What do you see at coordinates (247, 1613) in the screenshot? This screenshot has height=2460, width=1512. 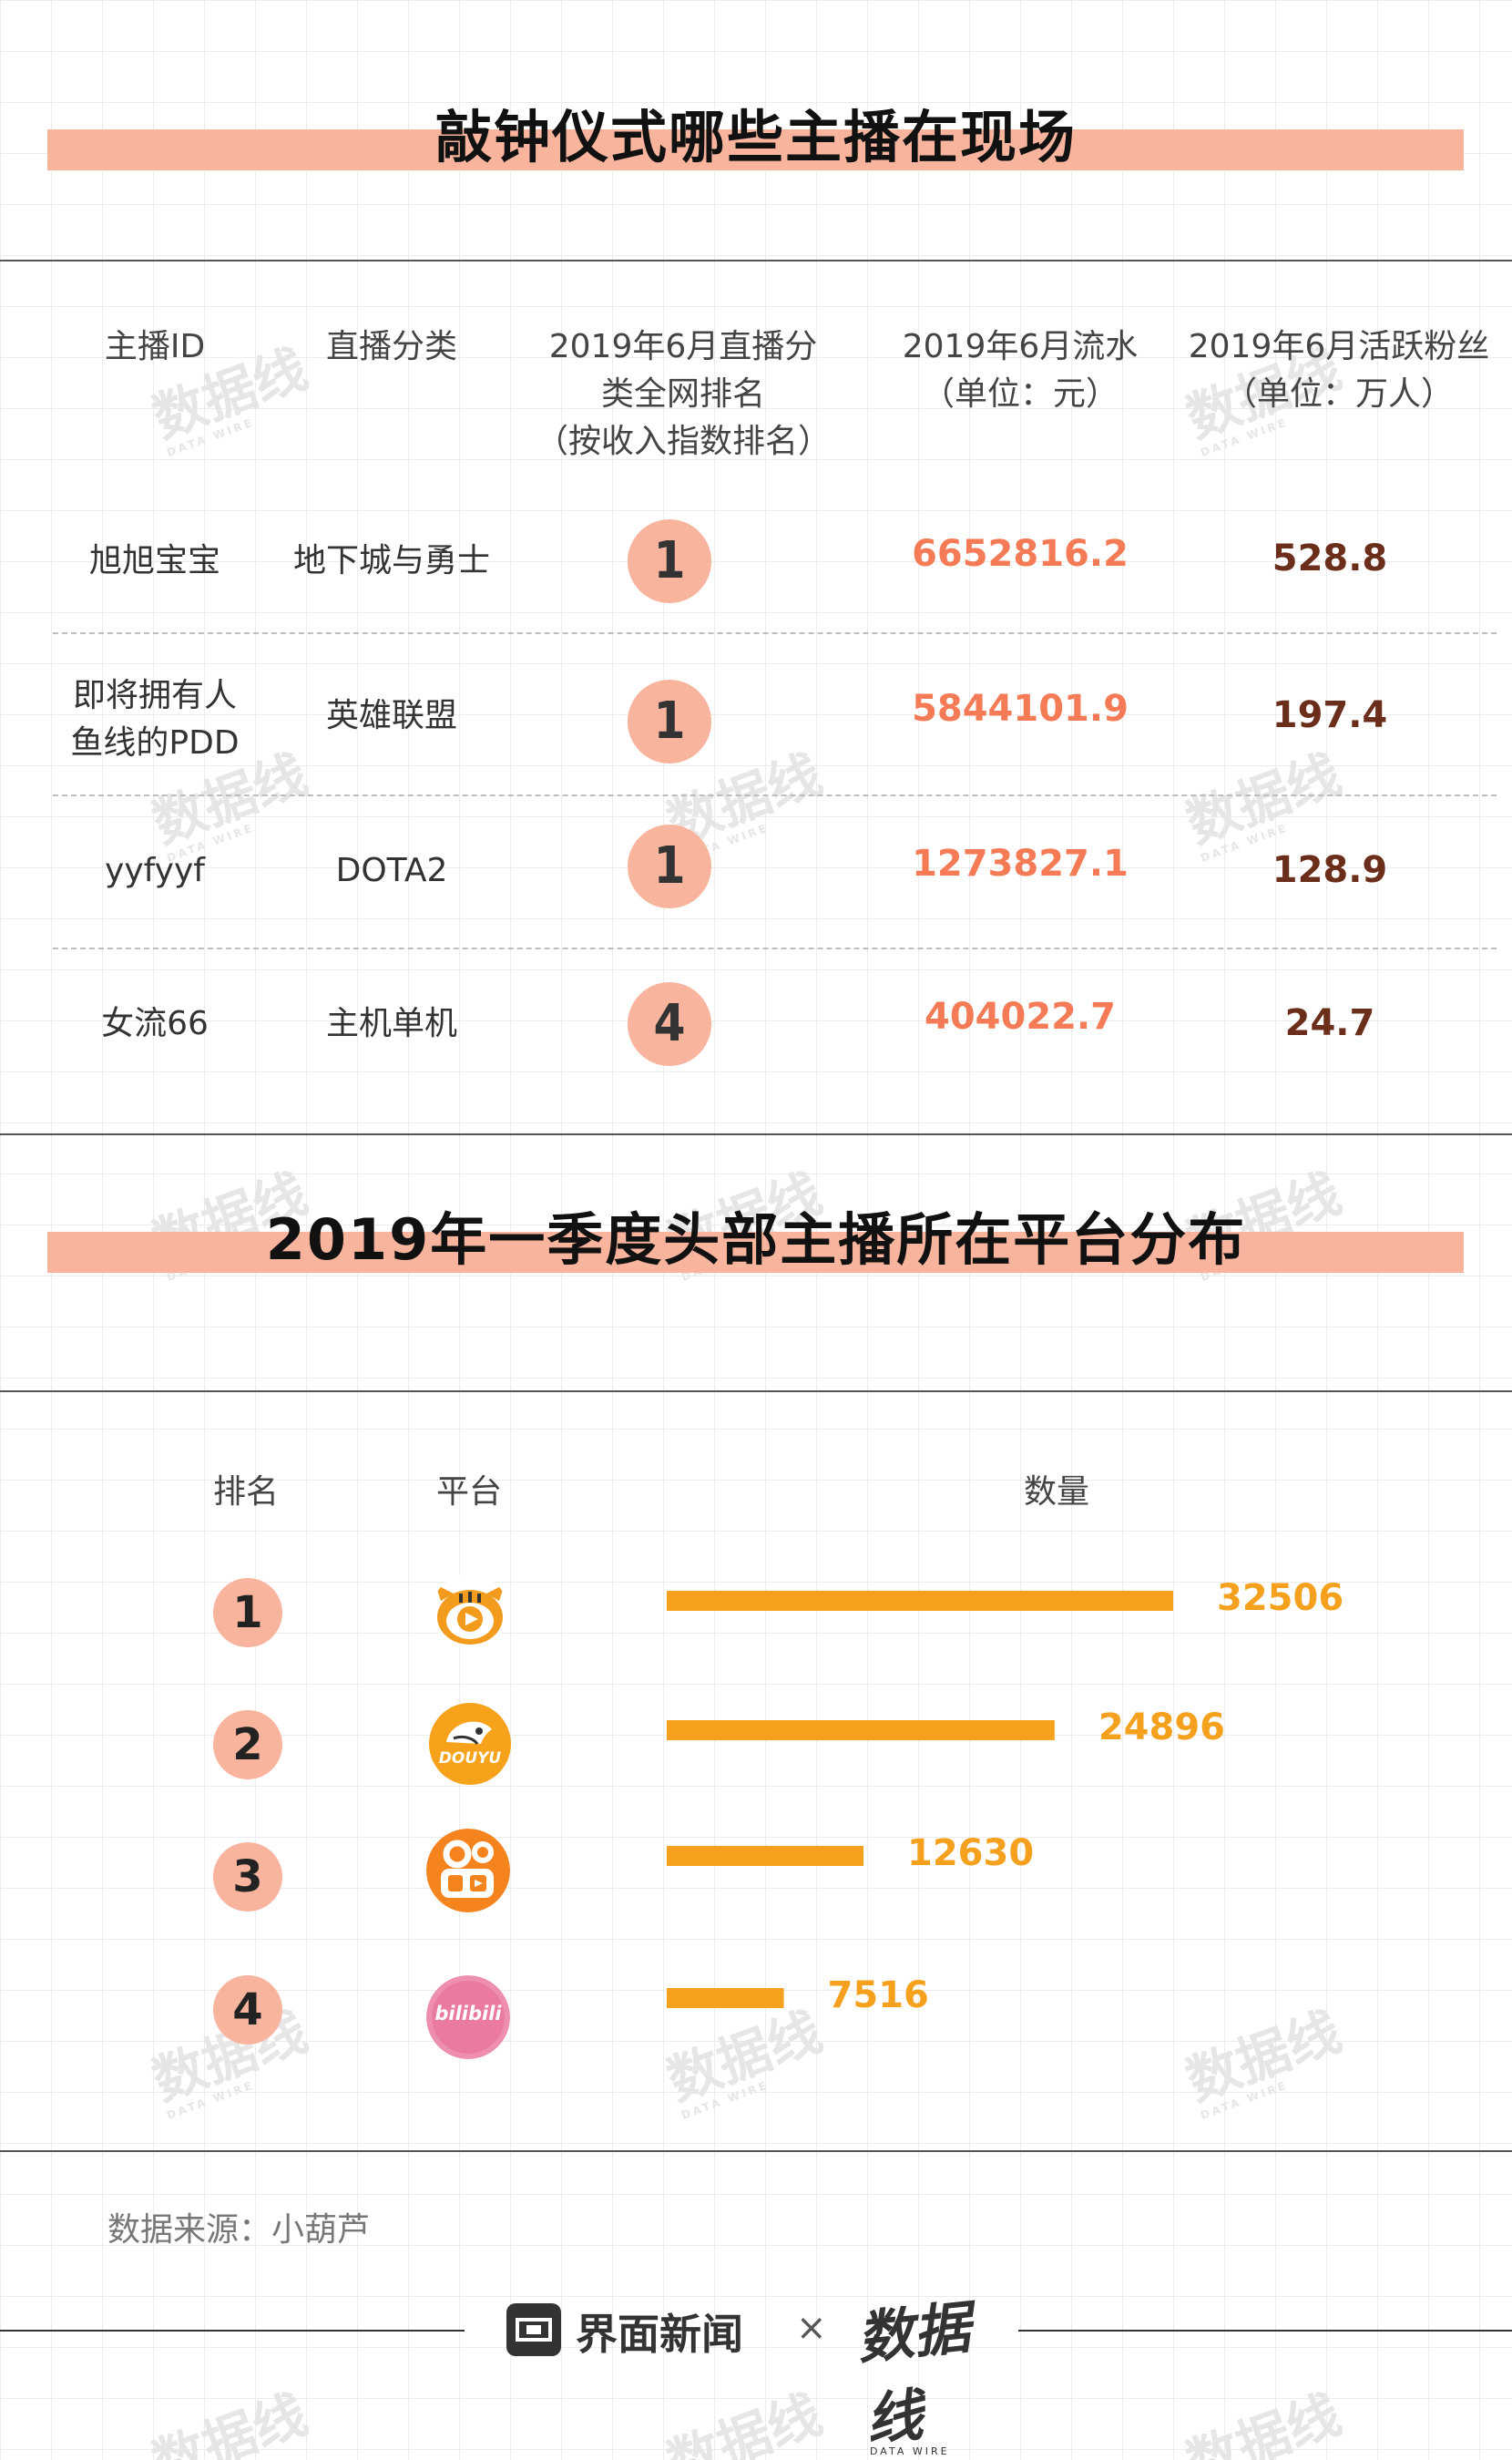 I see `rank-badge: 1` at bounding box center [247, 1613].